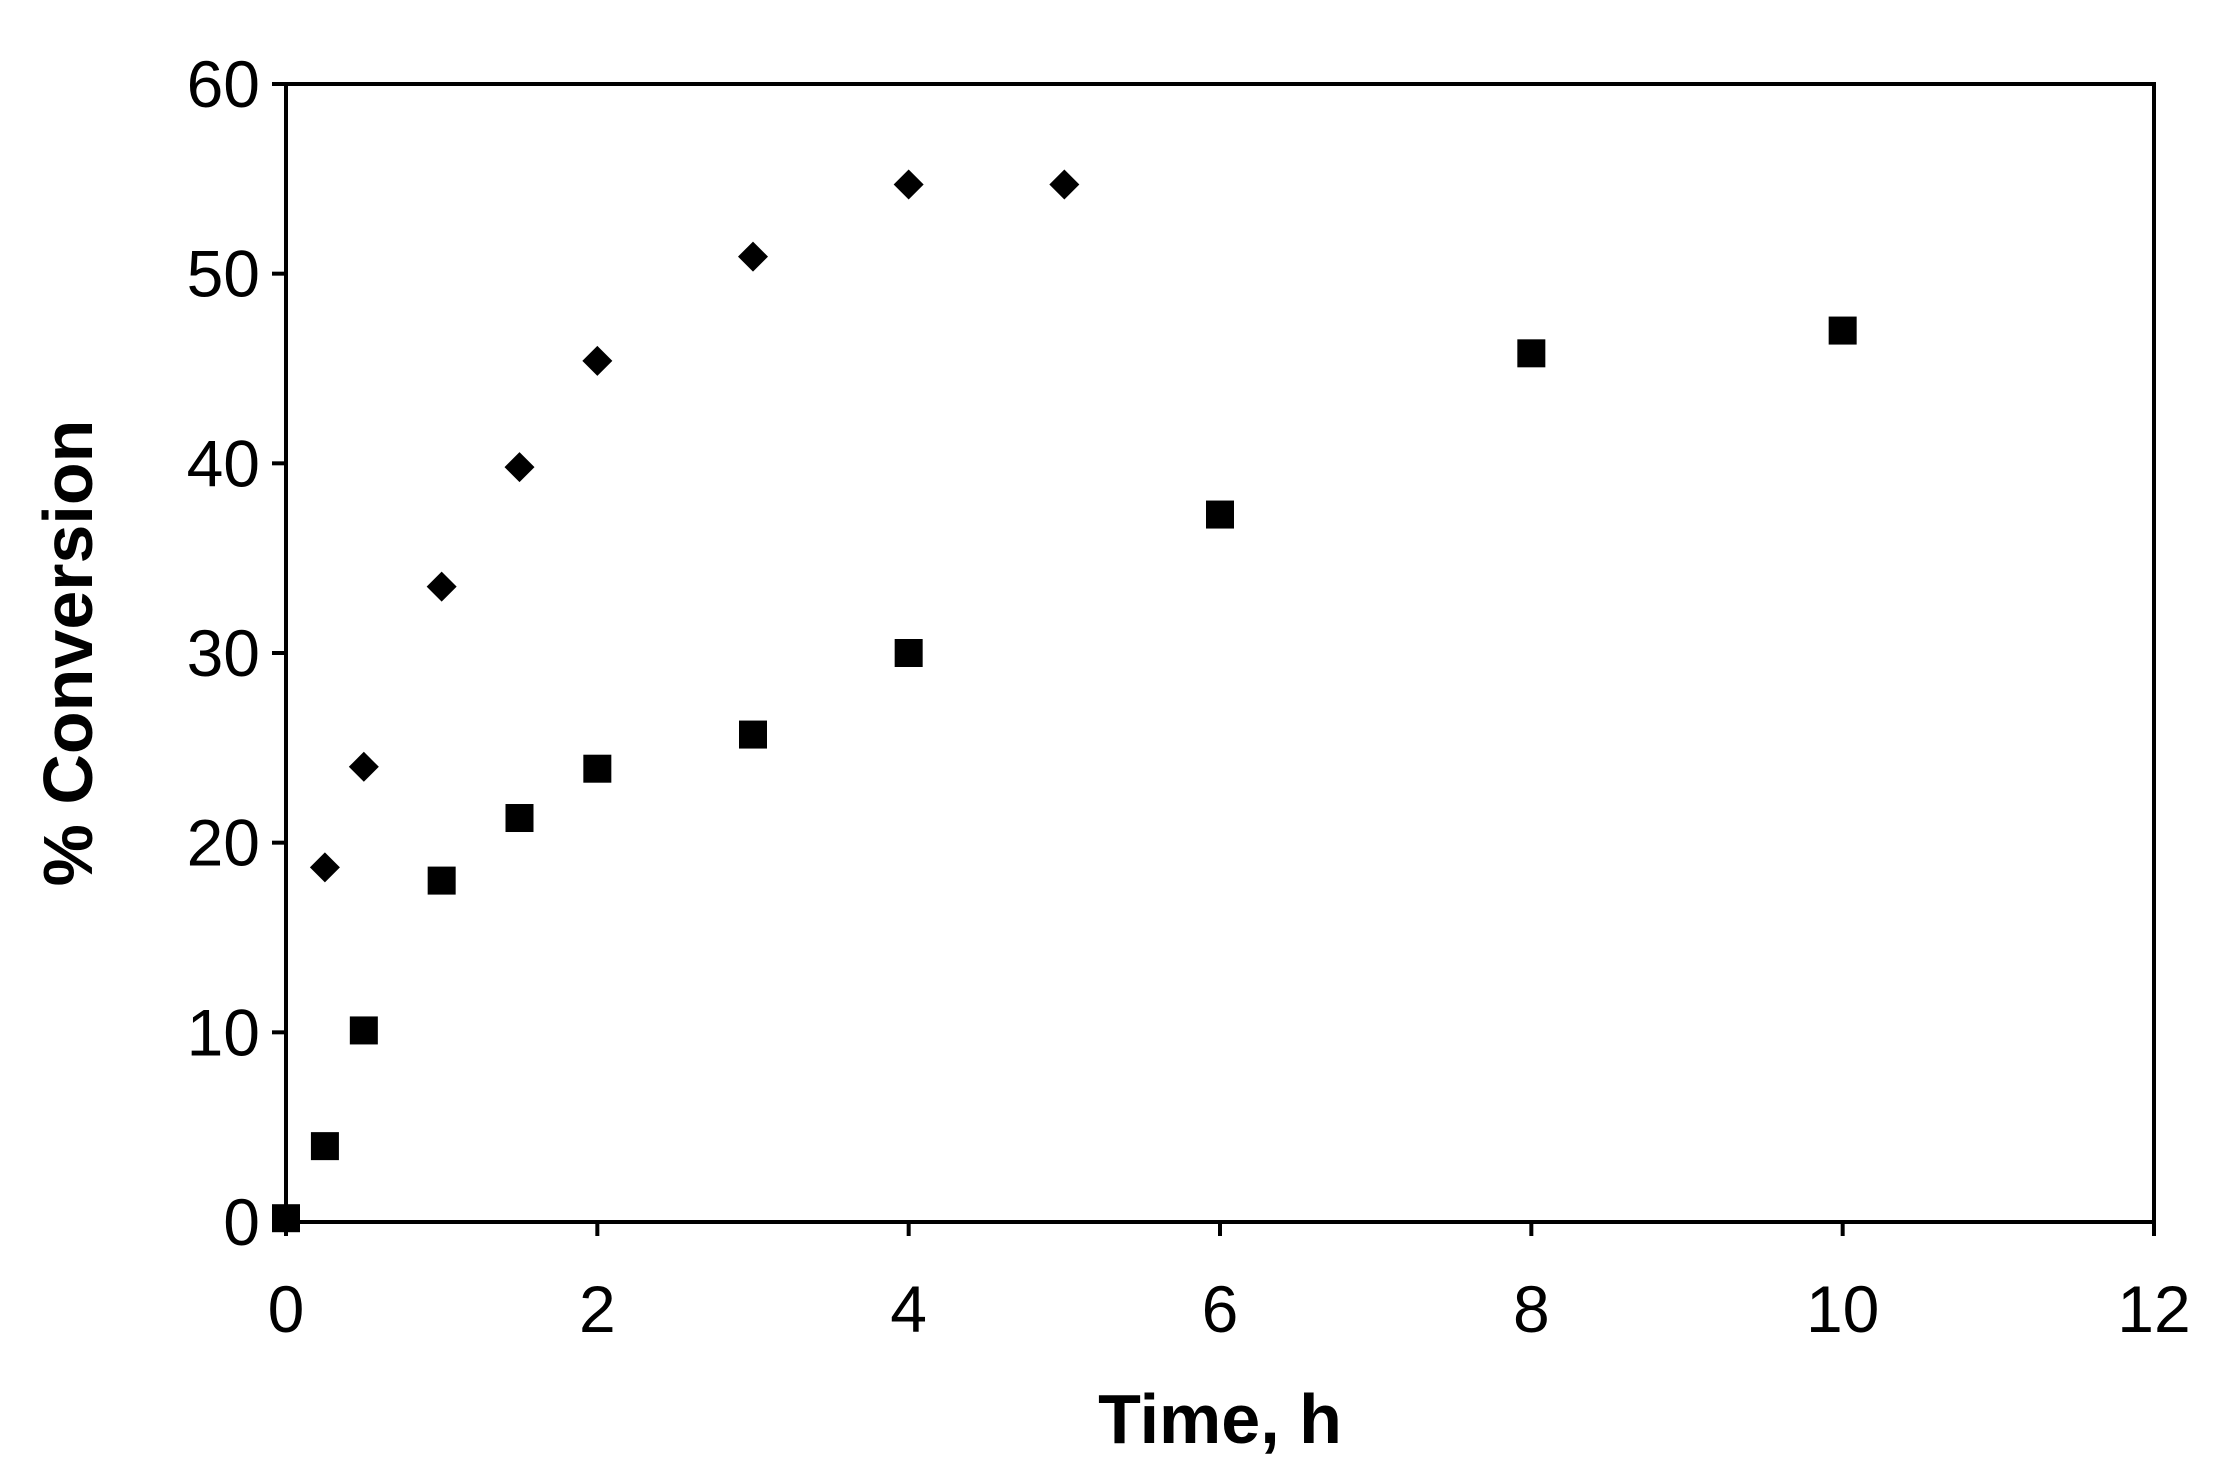 Image resolution: width=2219 pixels, height=1484 pixels. I want to click on x-tick-label: 12, so click(2153, 1309).